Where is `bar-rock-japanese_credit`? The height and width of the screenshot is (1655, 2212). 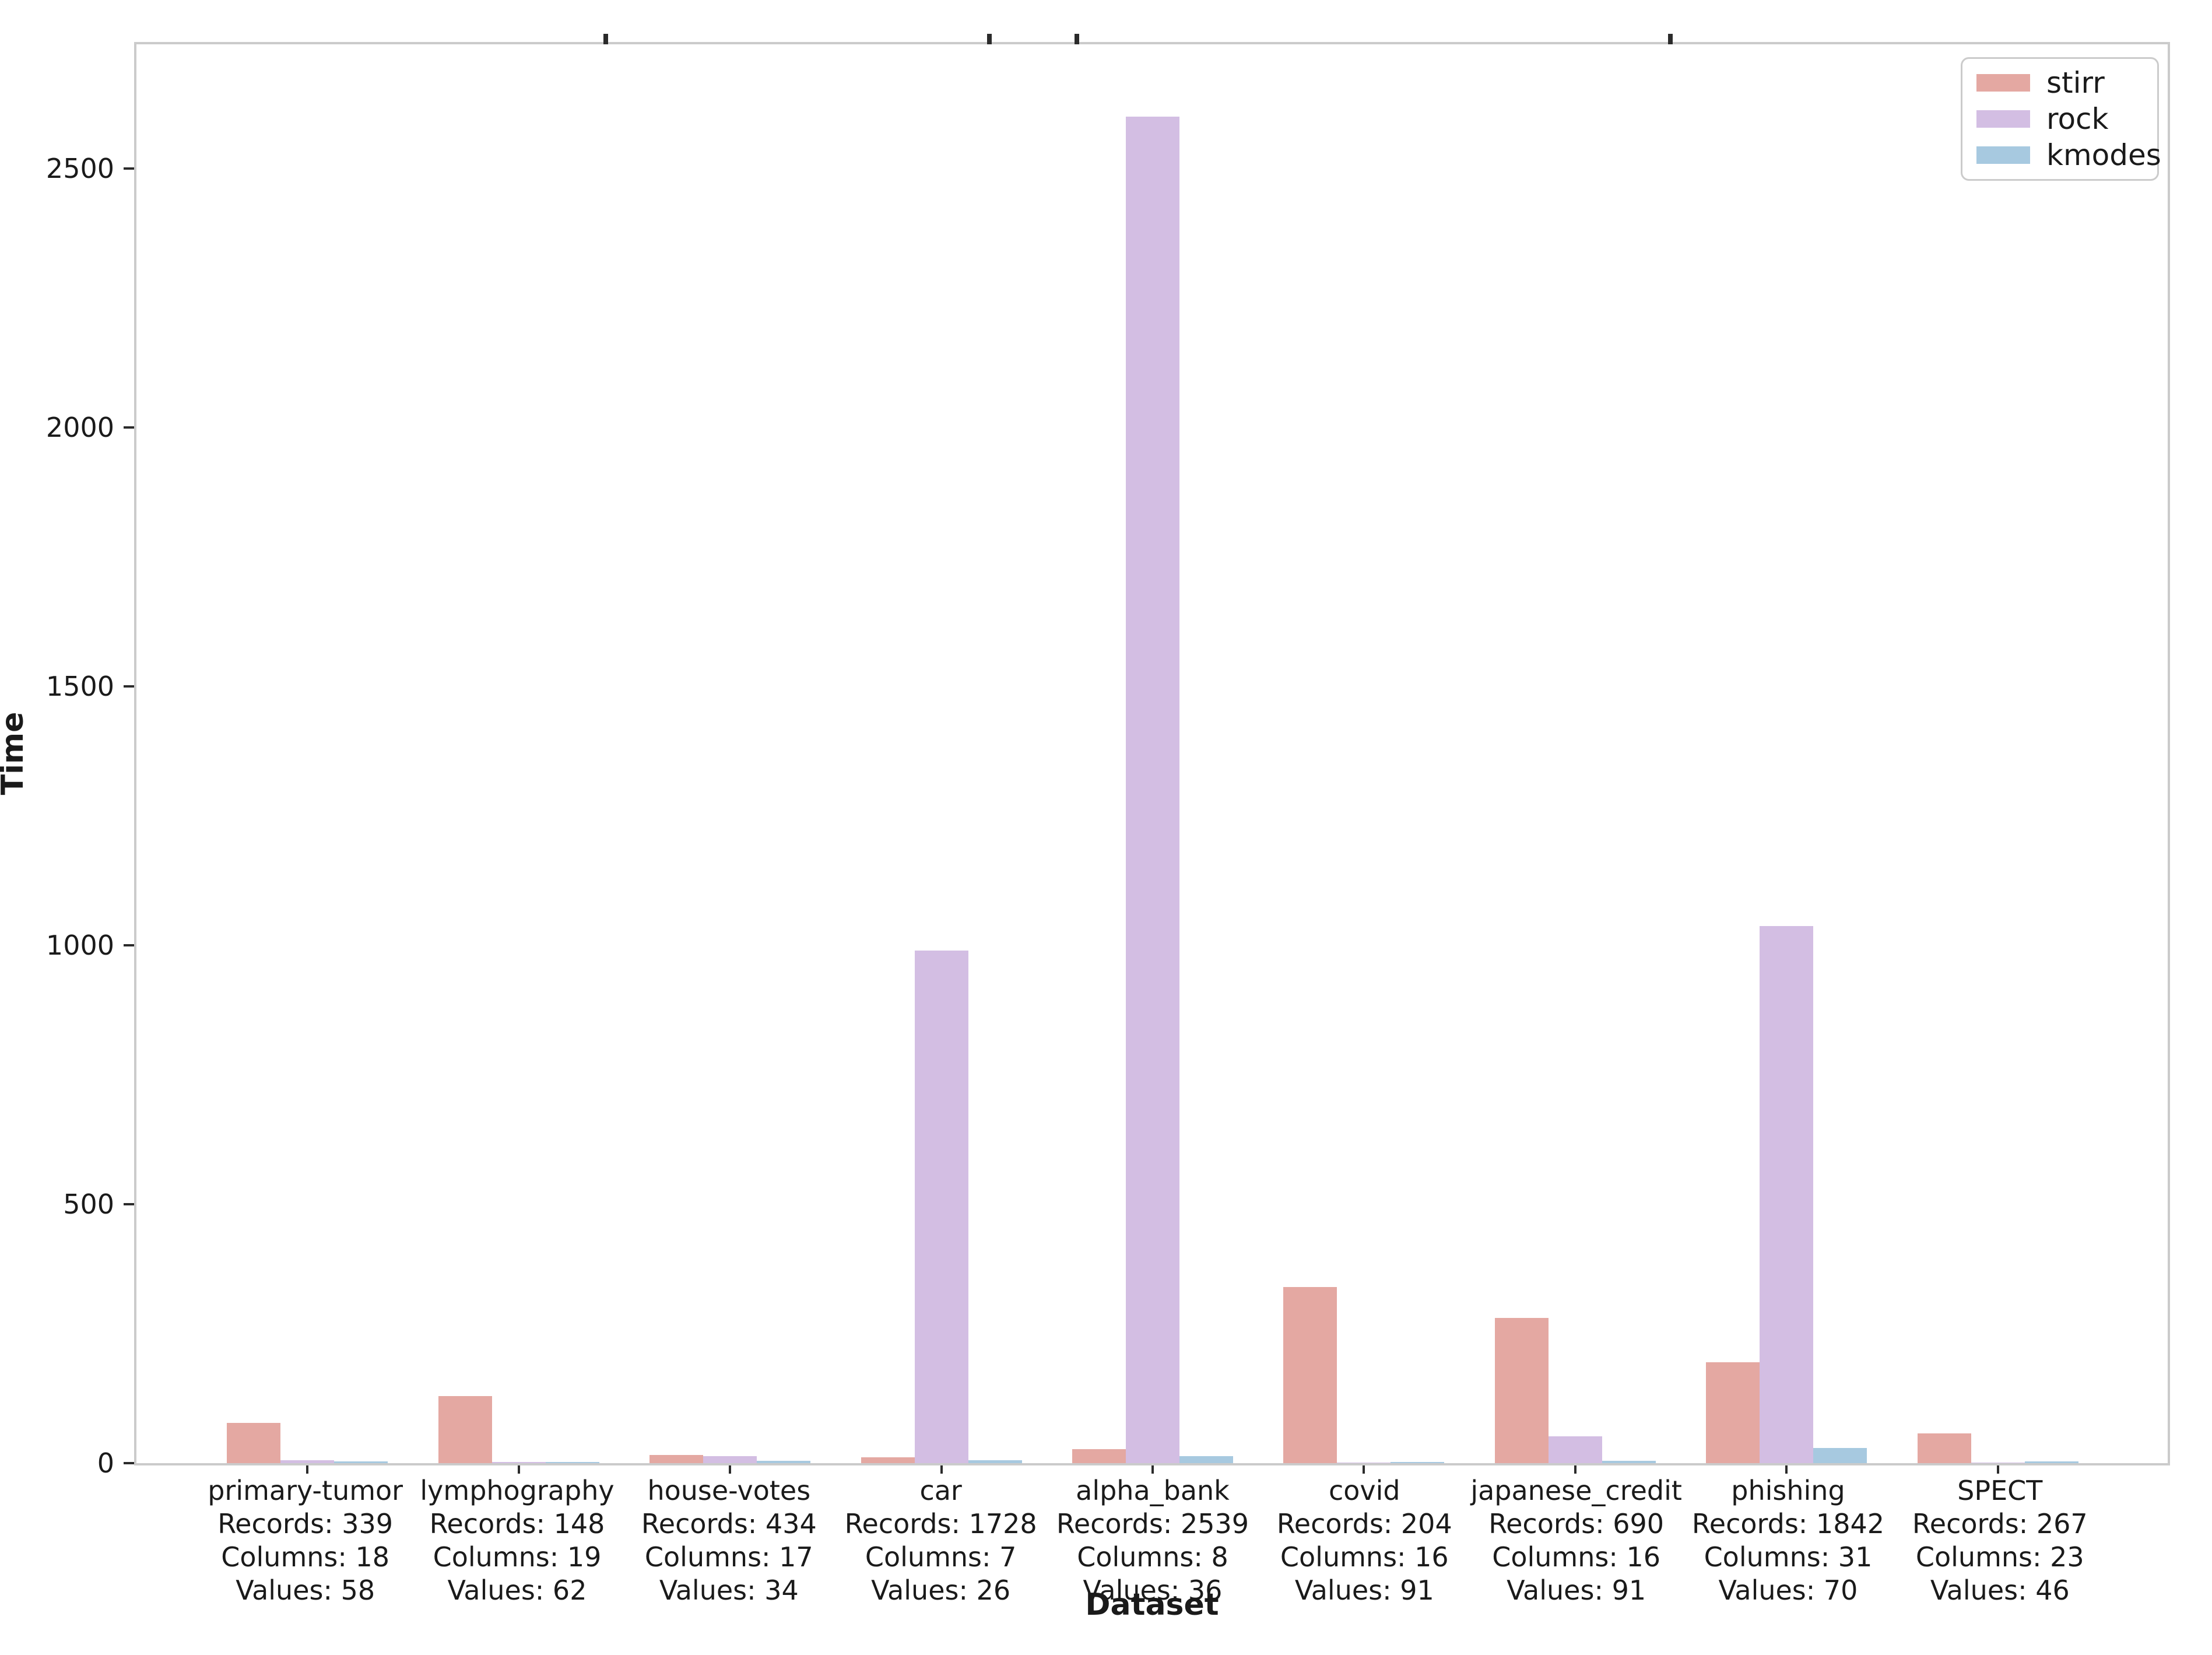
bar-rock-japanese_credit is located at coordinates (1575, 1450).